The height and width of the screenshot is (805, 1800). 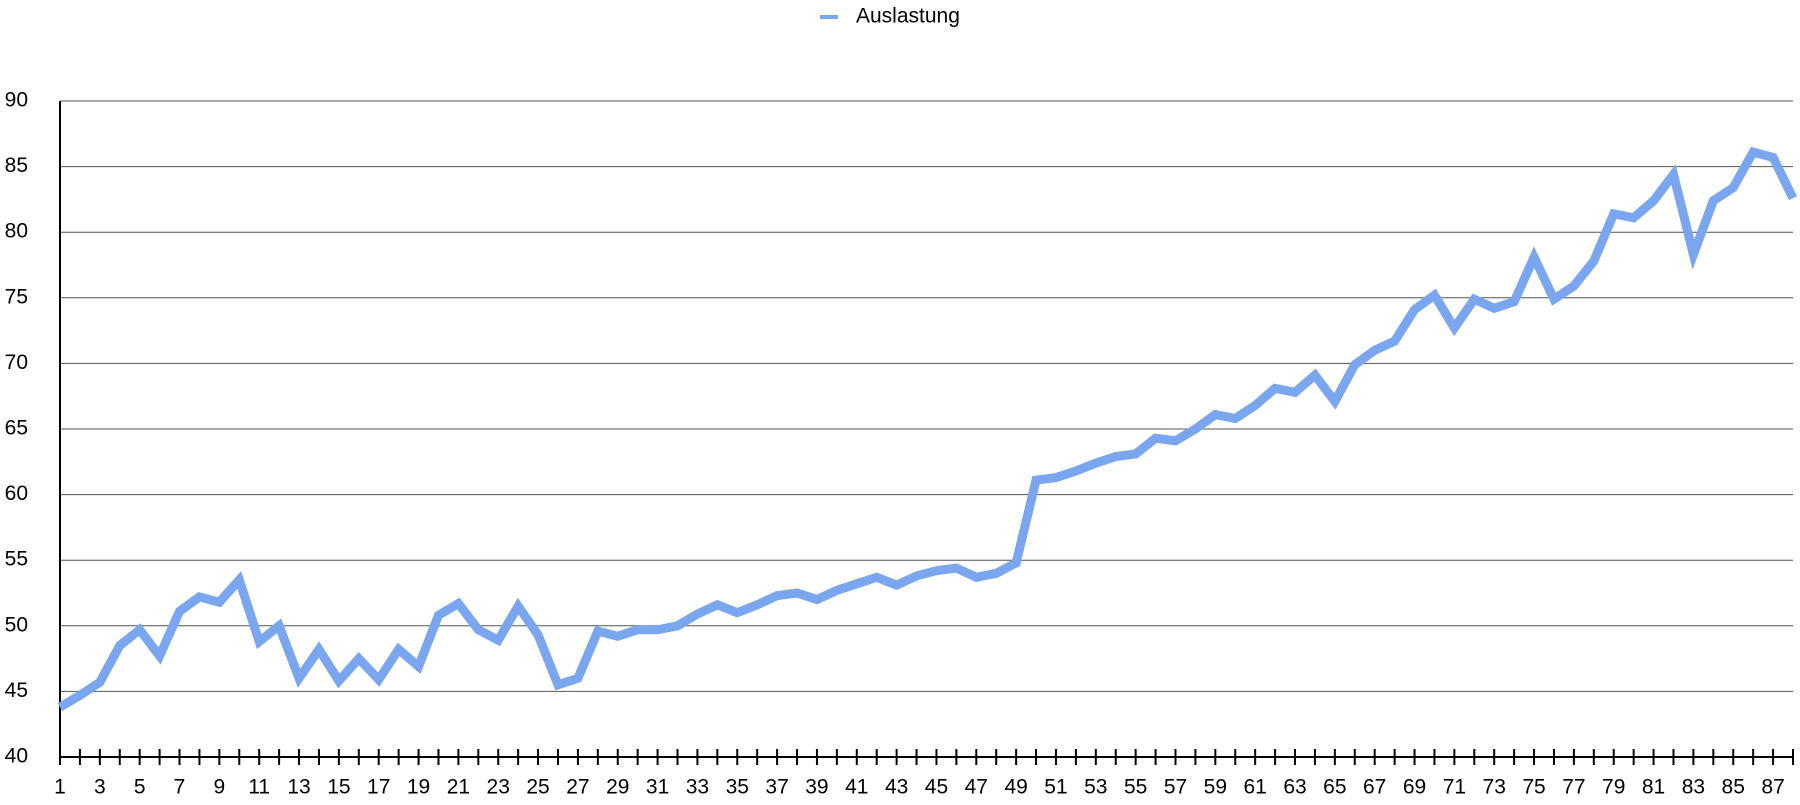 I want to click on x-tick-label: 7, so click(x=180, y=787).